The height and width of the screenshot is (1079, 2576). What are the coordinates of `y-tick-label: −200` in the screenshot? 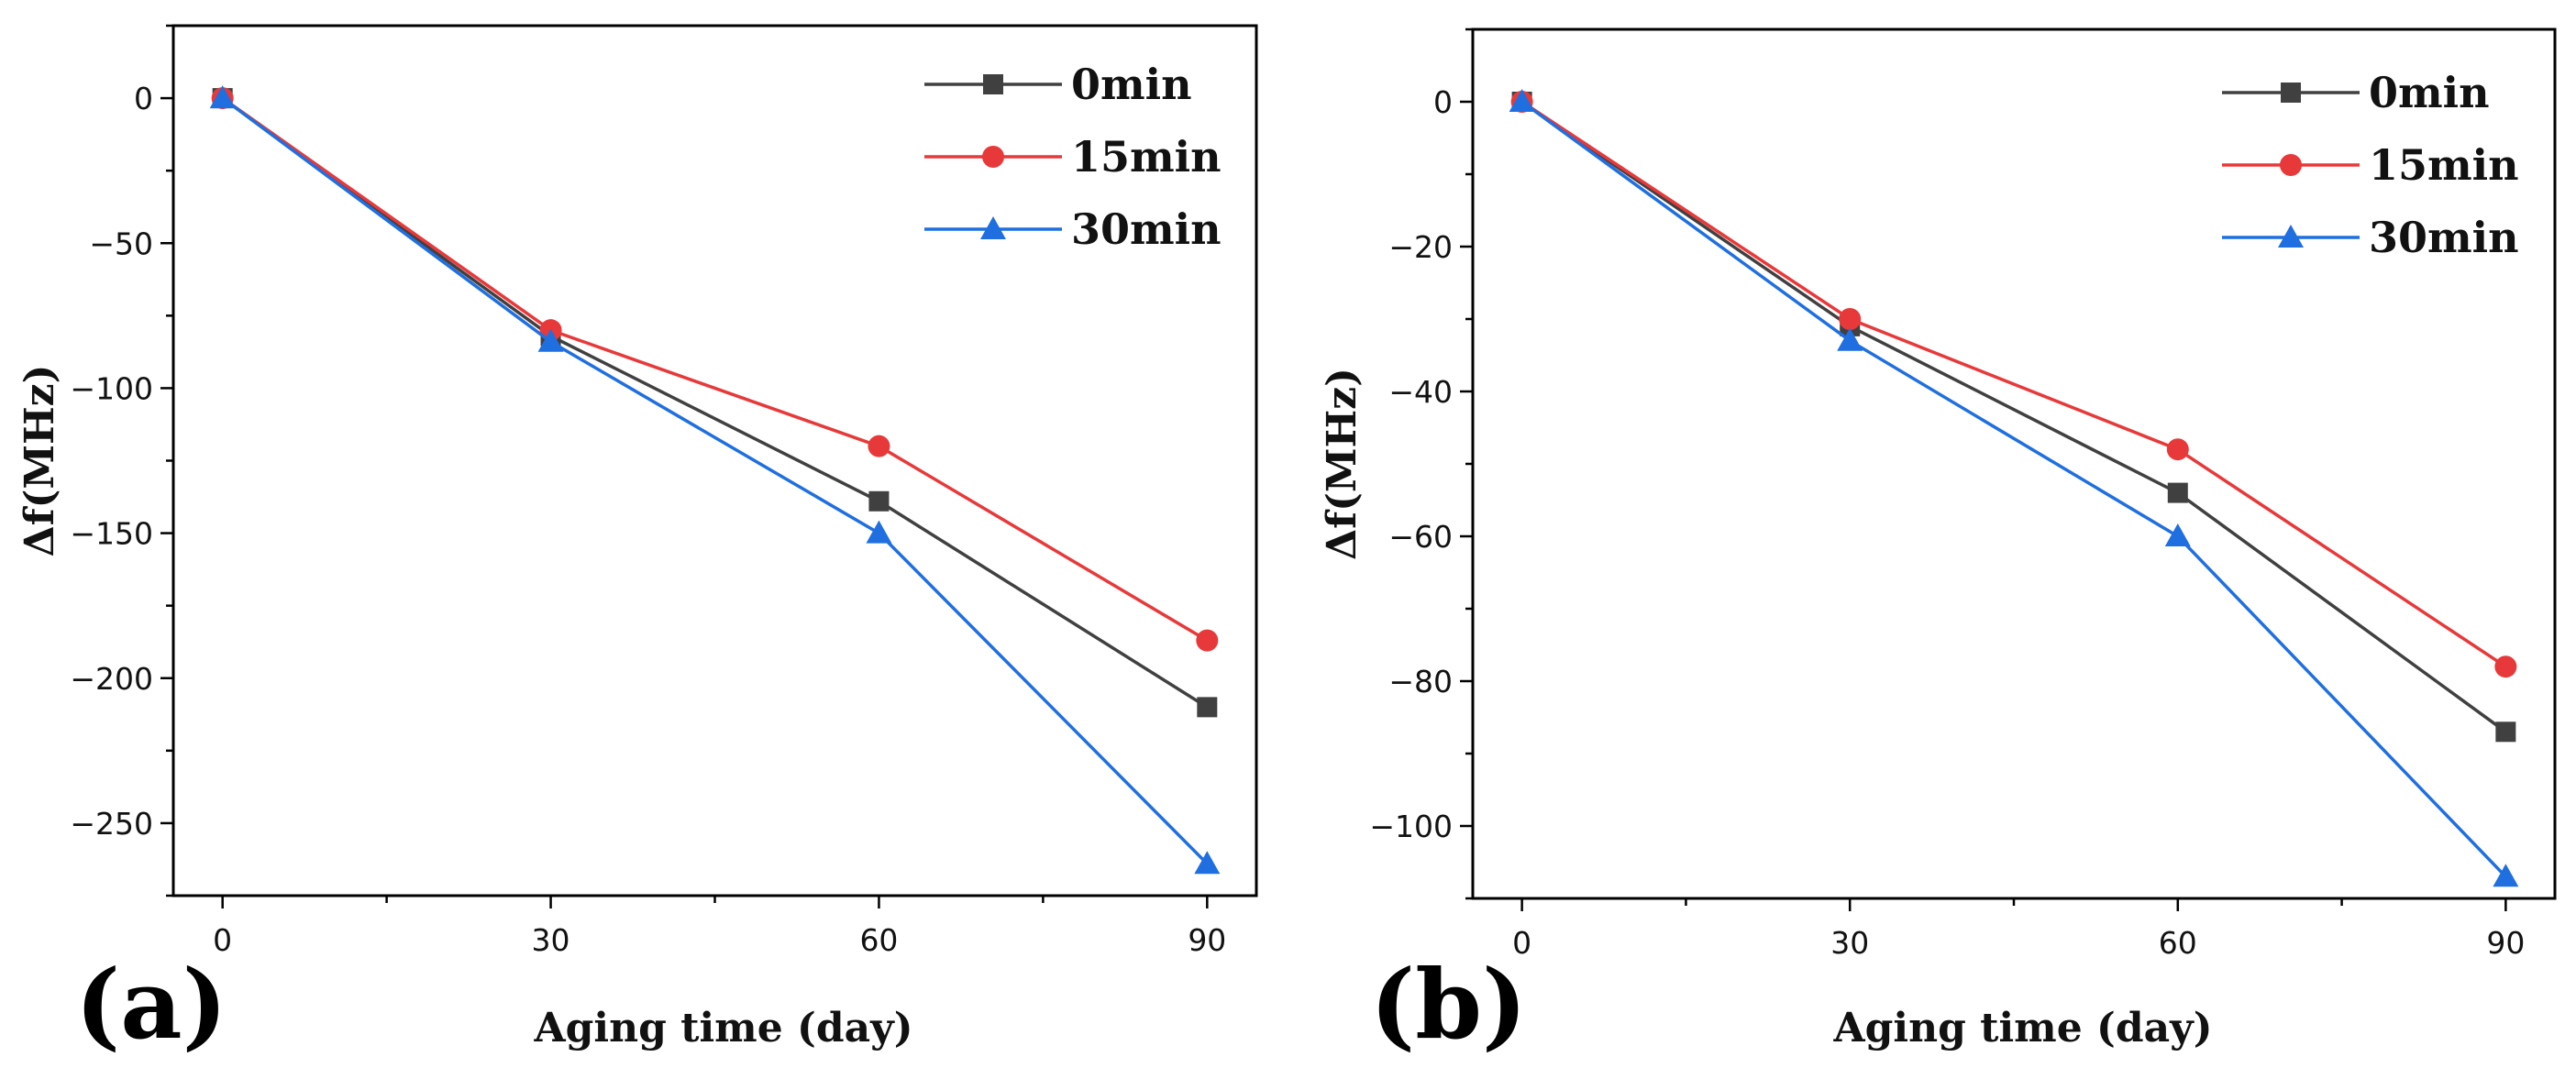 It's located at (111, 679).